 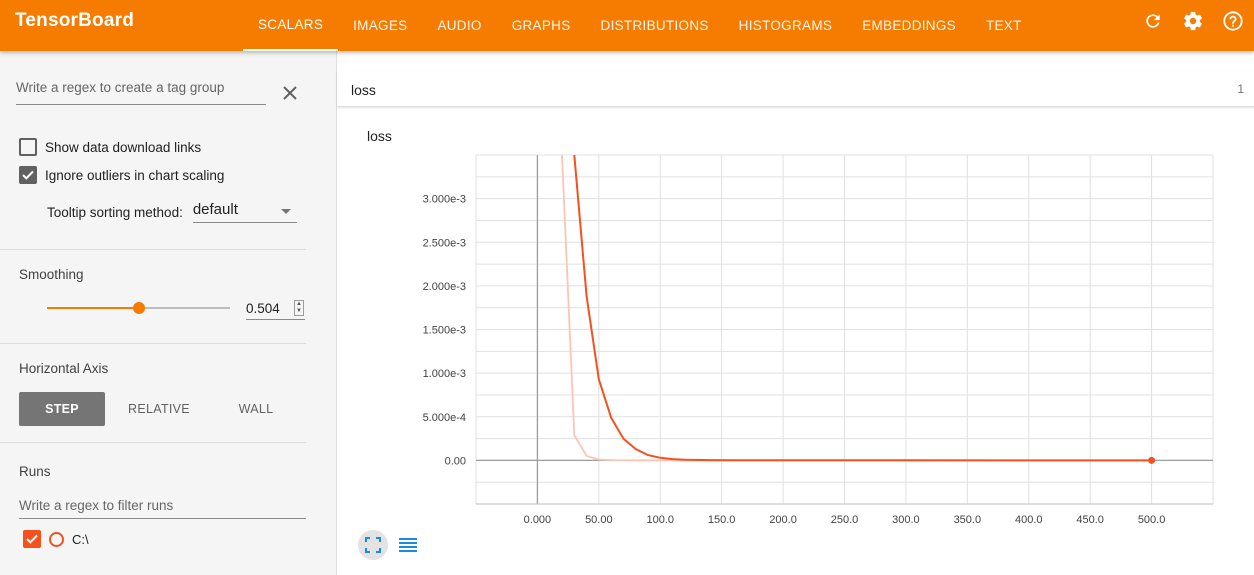 I want to click on smoothing-title: Smoothing, so click(x=51, y=274).